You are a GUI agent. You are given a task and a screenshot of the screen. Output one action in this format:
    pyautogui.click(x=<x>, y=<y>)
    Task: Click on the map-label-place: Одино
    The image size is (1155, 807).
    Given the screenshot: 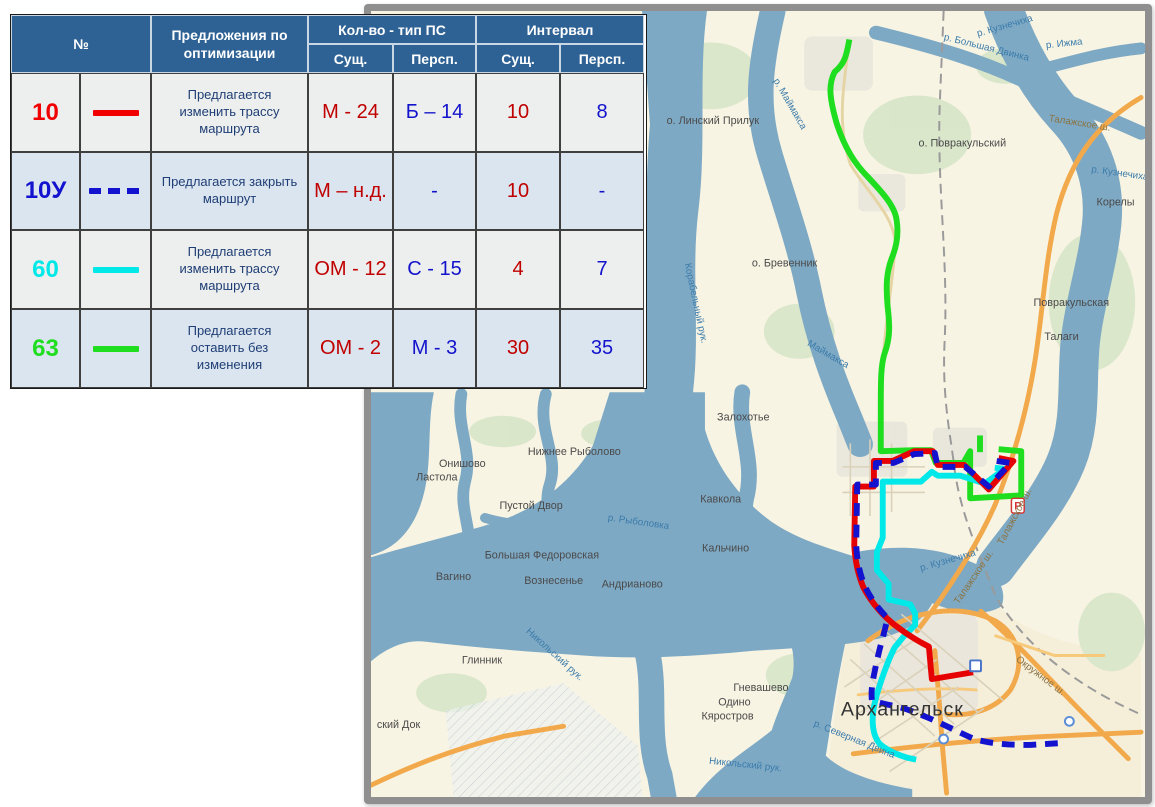 What is the action you would take?
    pyautogui.click(x=734, y=703)
    